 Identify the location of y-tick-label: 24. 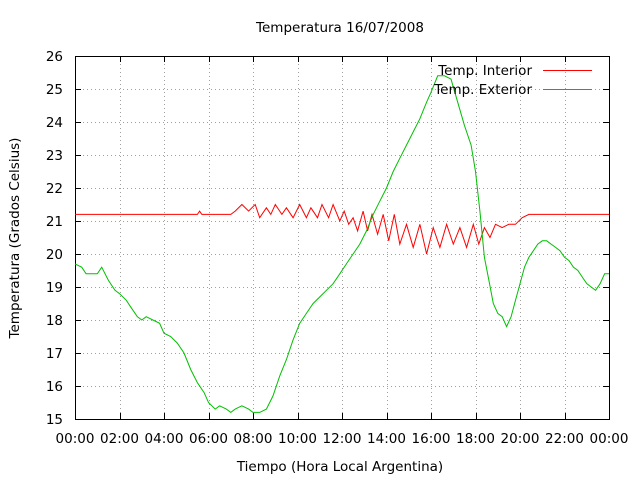
(54, 123).